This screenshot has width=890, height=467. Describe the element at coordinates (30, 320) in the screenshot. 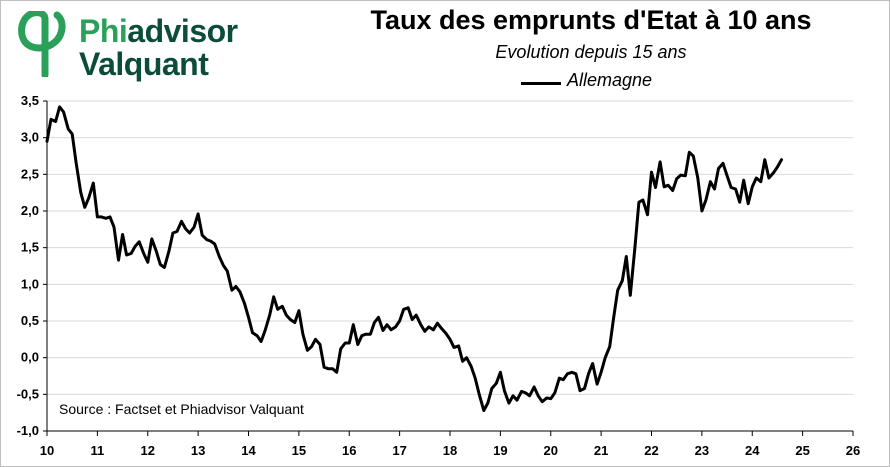

I see `y-tick-label: 0,5` at that location.